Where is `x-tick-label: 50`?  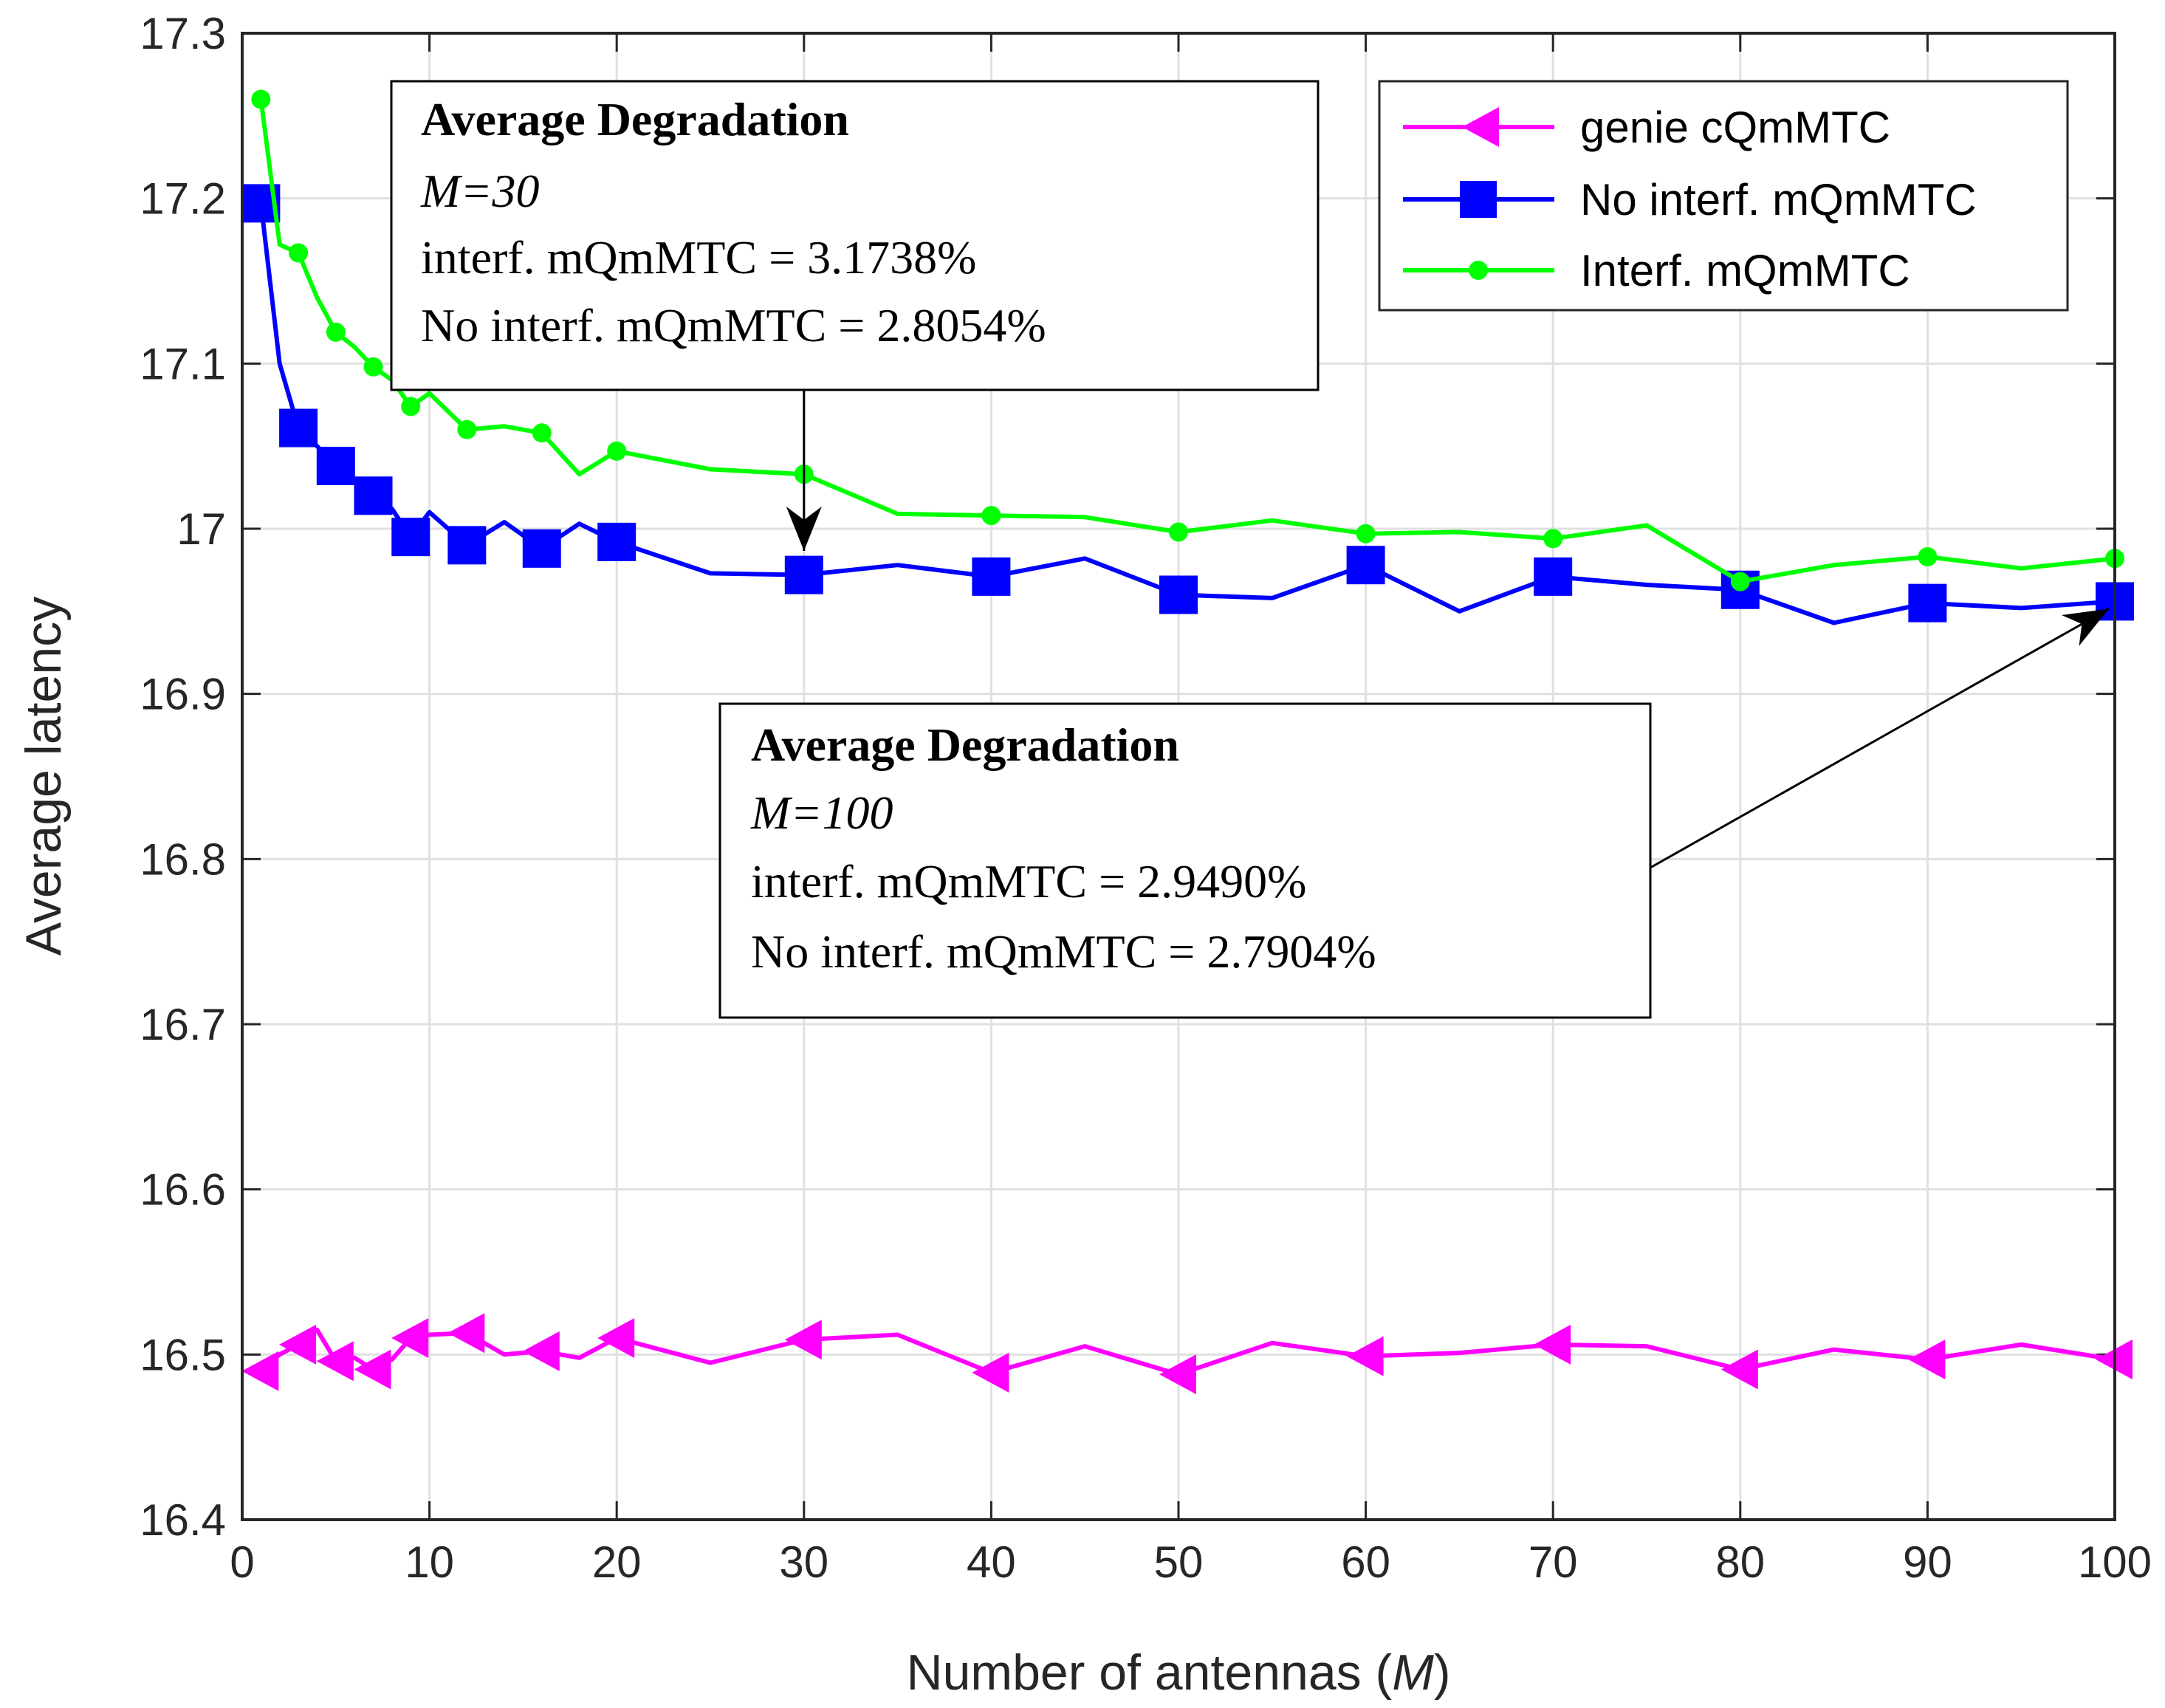
x-tick-label: 50 is located at coordinates (1179, 1562).